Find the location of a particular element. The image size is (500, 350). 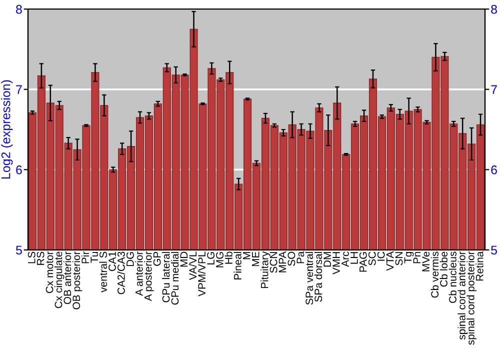

y2-tick-label: 8 is located at coordinates (494, 9).